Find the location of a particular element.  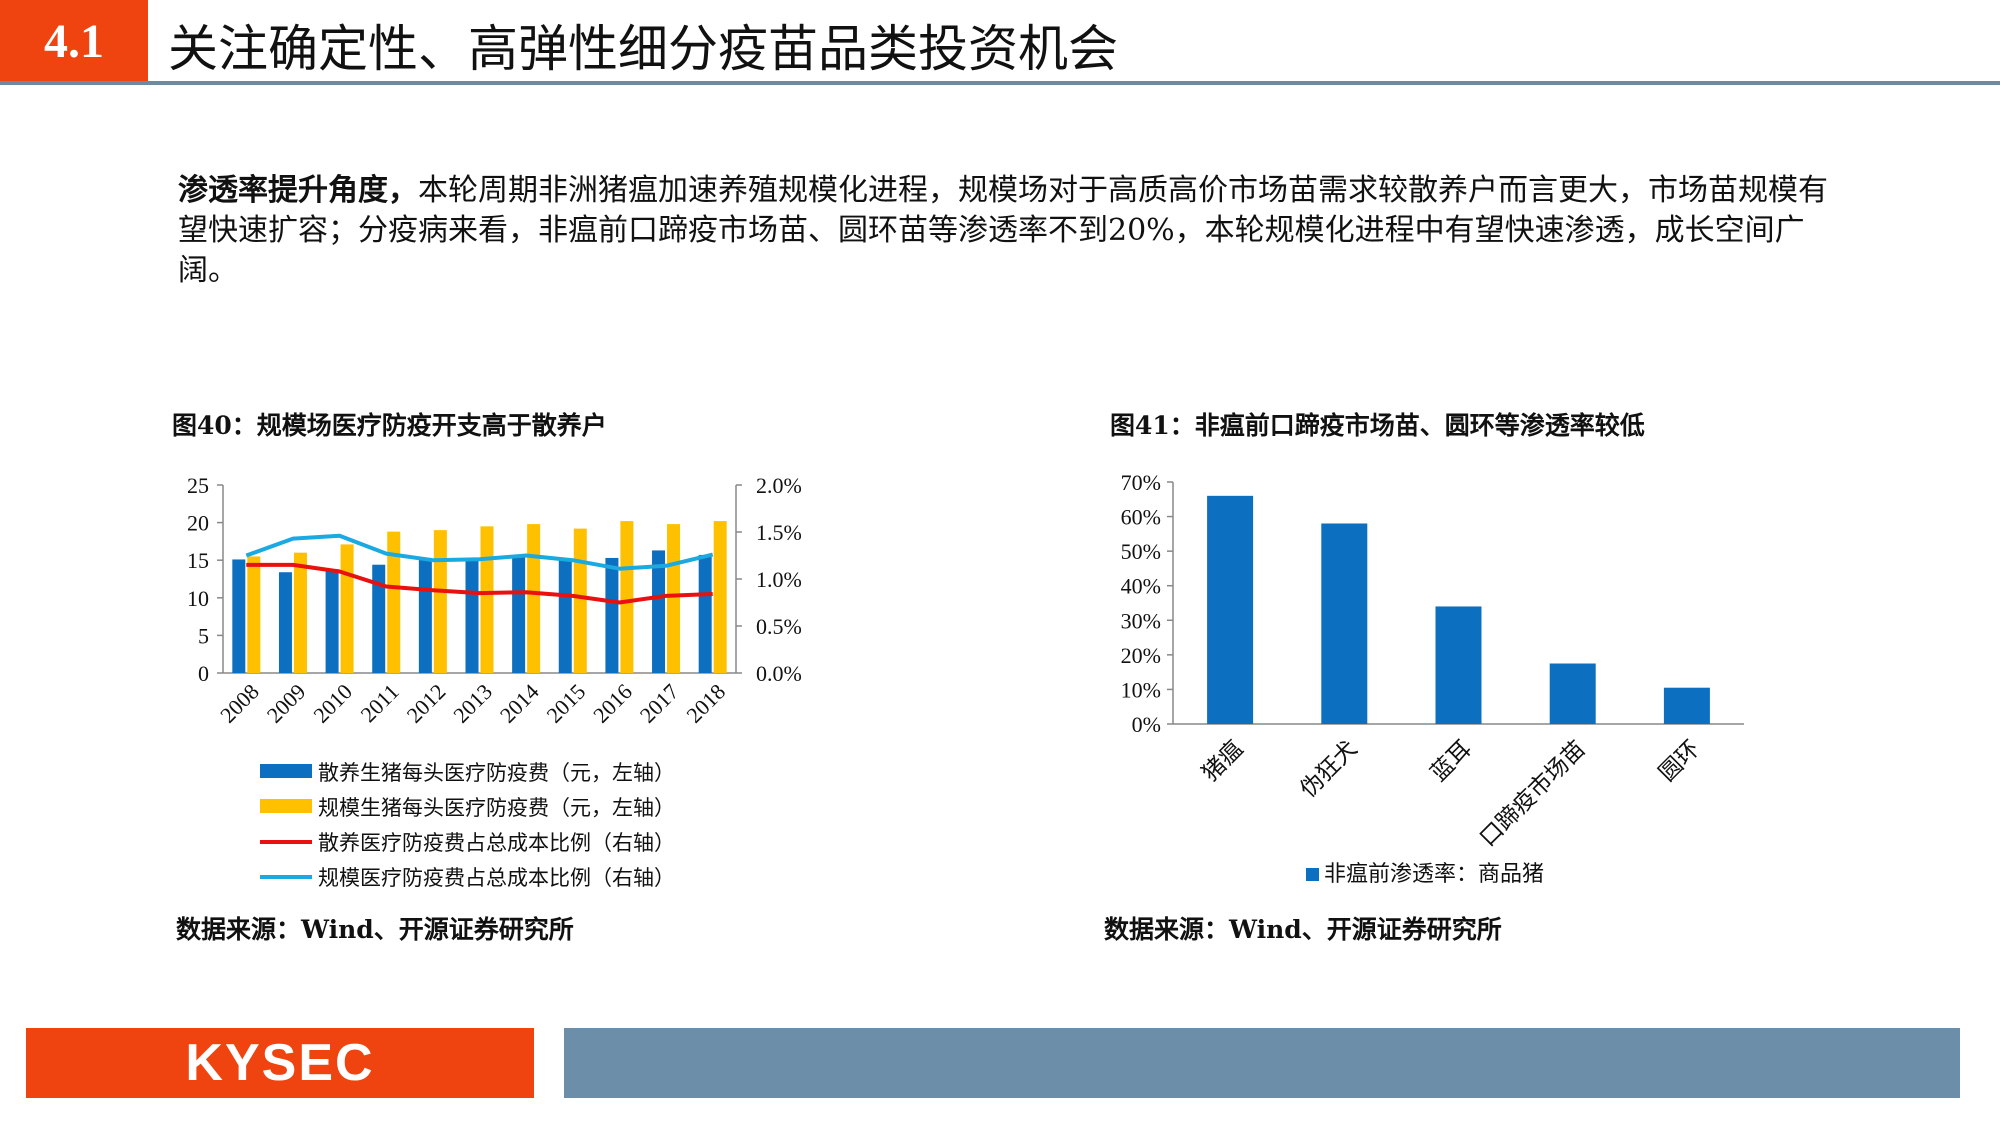

legend-label: 规模医疗防疫费占总成本比例（右轴） is located at coordinates (496, 878).